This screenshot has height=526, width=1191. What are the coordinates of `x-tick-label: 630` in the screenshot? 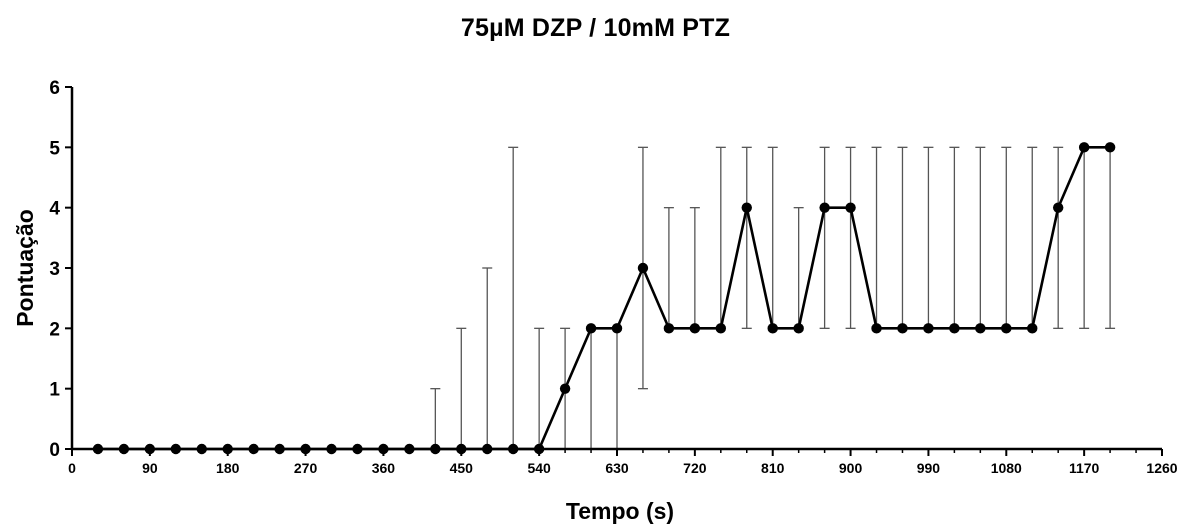 It's located at (617, 468).